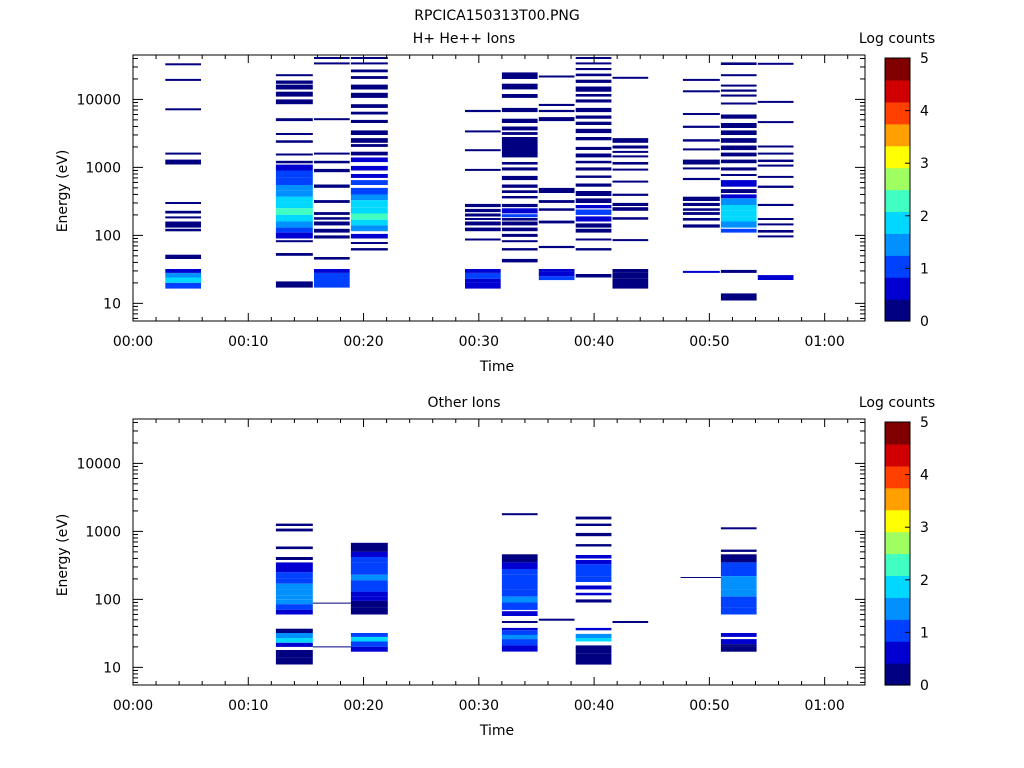 The height and width of the screenshot is (768, 1024). I want to click on x-tick-label: 01:00, so click(824, 342).